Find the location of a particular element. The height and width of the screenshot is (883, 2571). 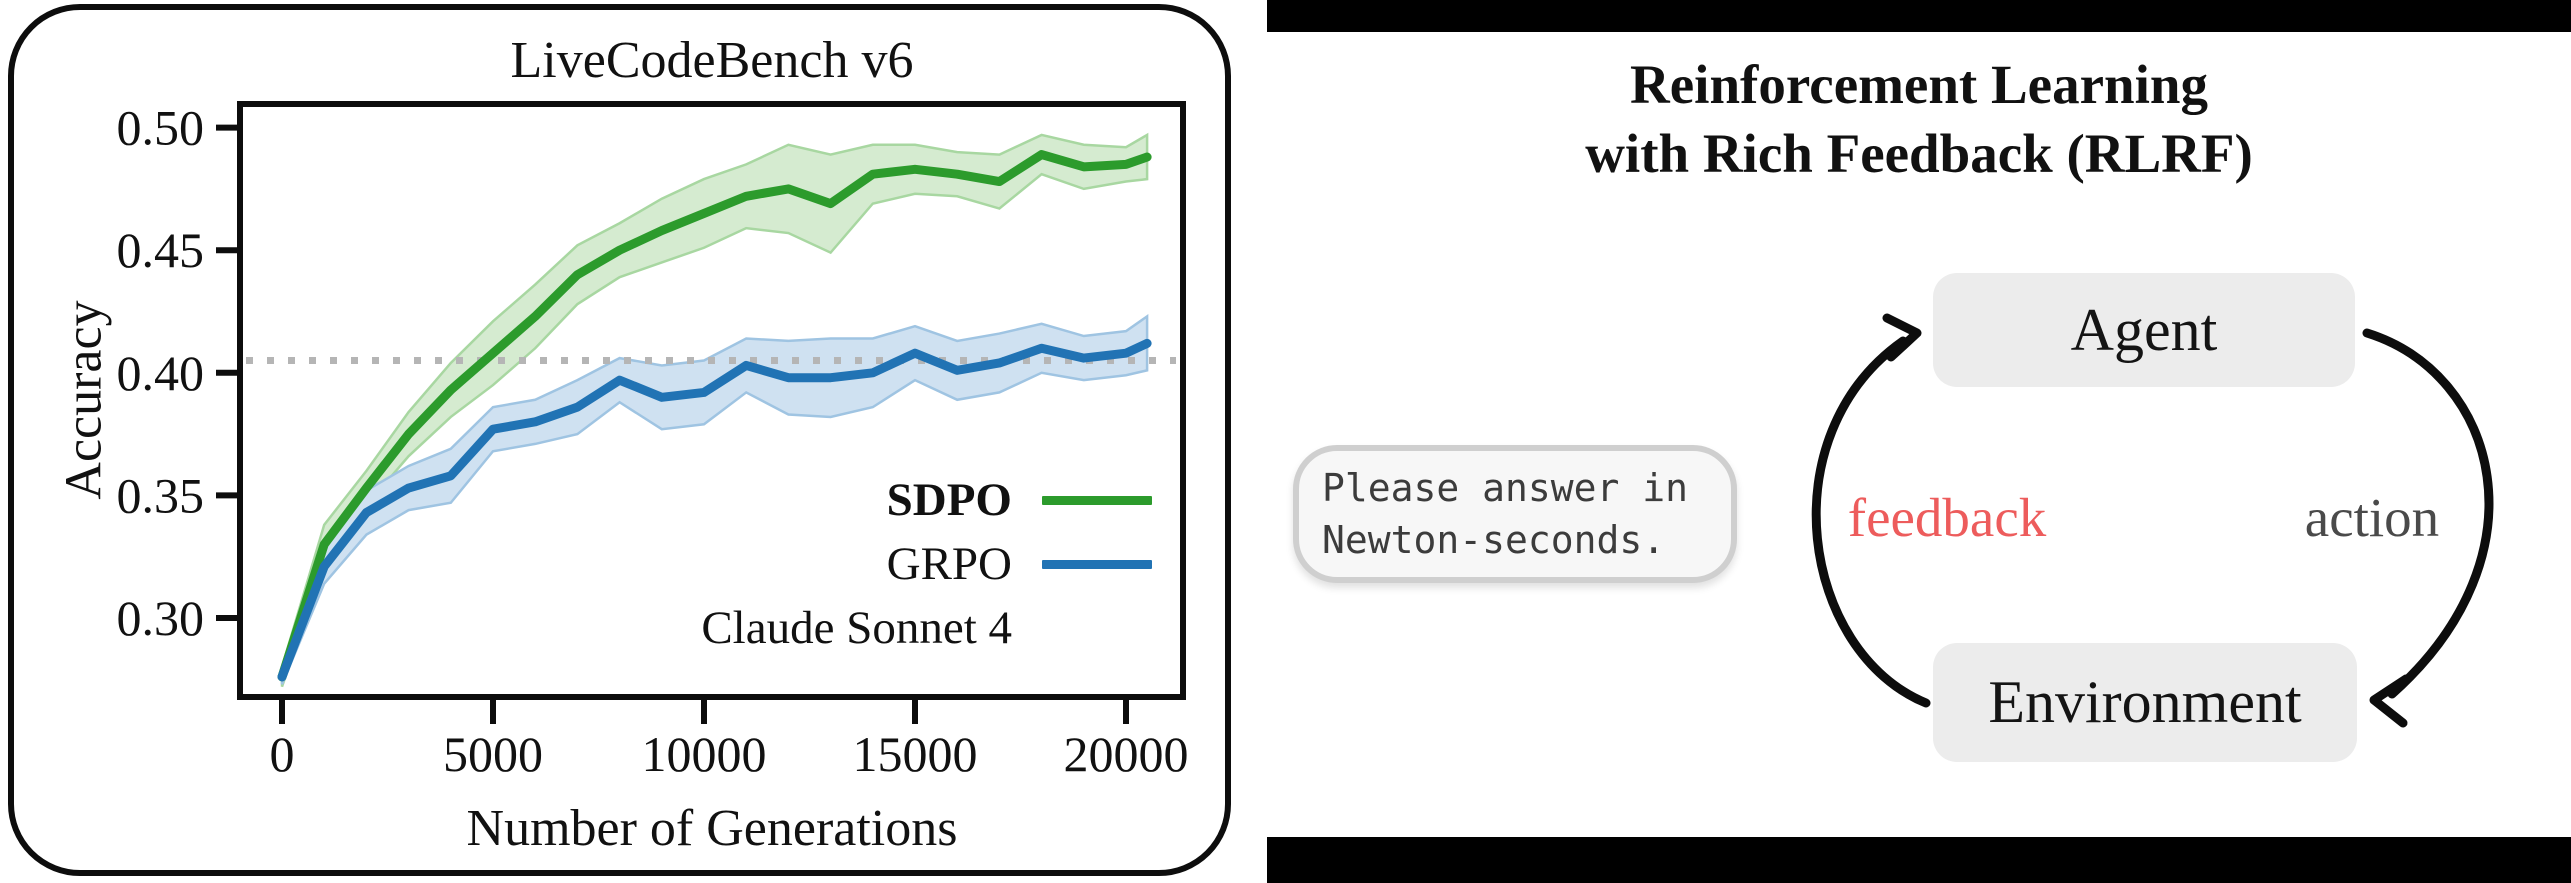

legend-row-grpo: GRPO is located at coordinates (856, 564).